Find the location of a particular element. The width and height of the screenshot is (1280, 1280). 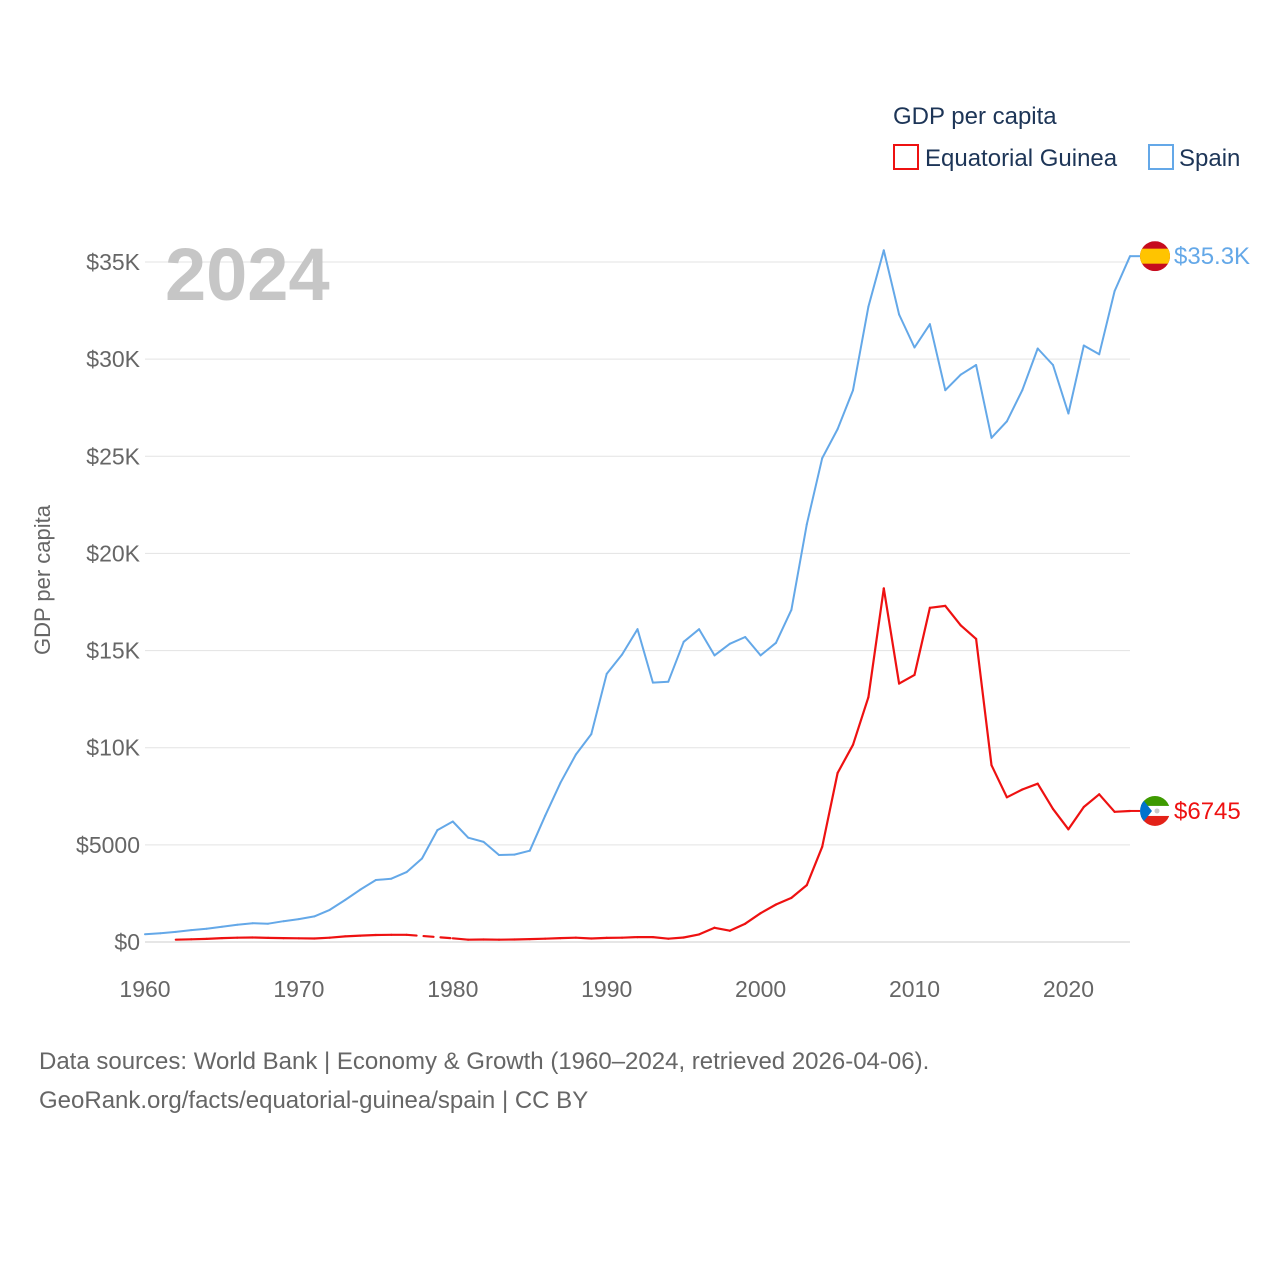

y-tick-label: $15K is located at coordinates (113, 651).